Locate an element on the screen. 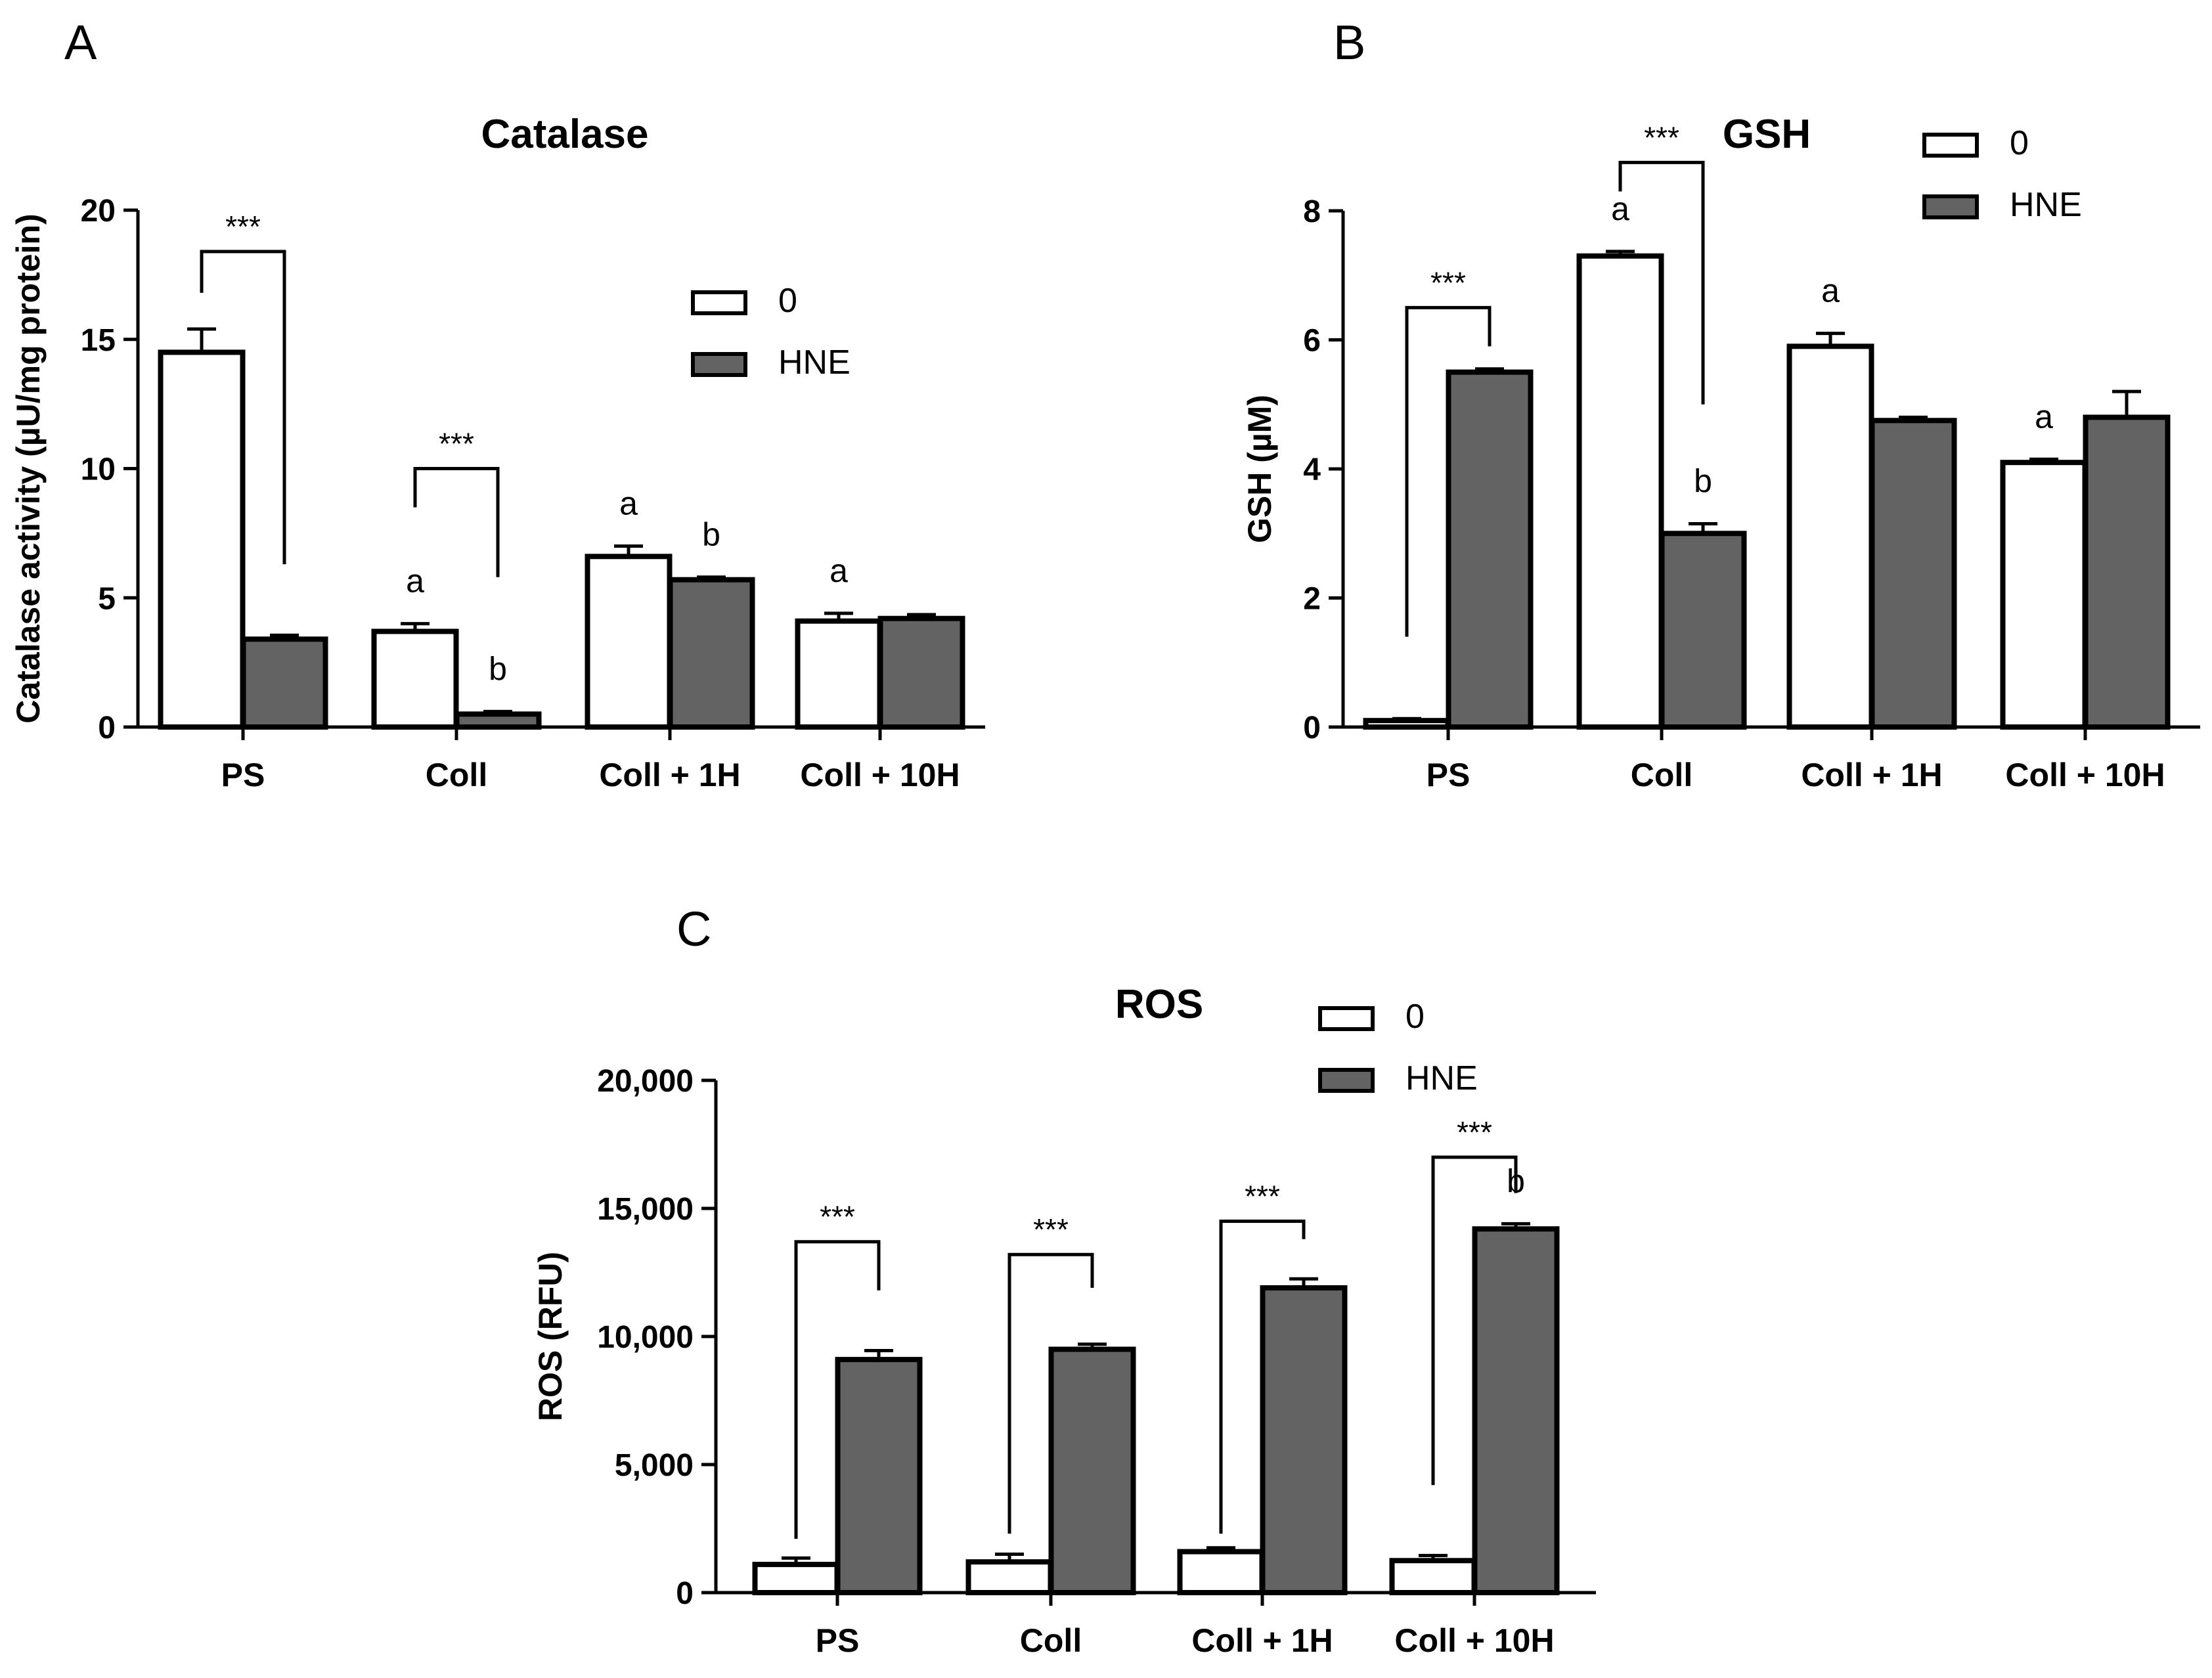 The width and height of the screenshot is (2212, 1678). panel-letter: A is located at coordinates (80, 42).